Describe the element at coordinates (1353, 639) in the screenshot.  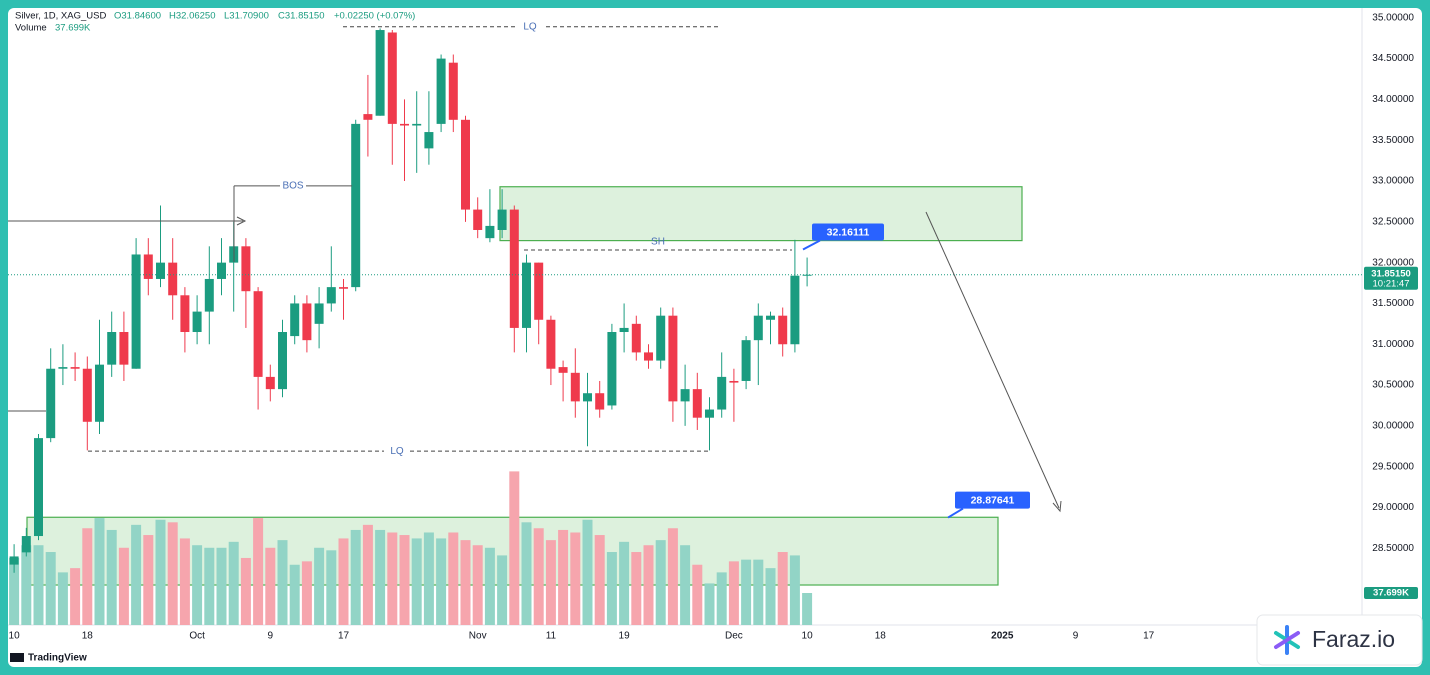
I see `watermark-text: Faraz.io` at that location.